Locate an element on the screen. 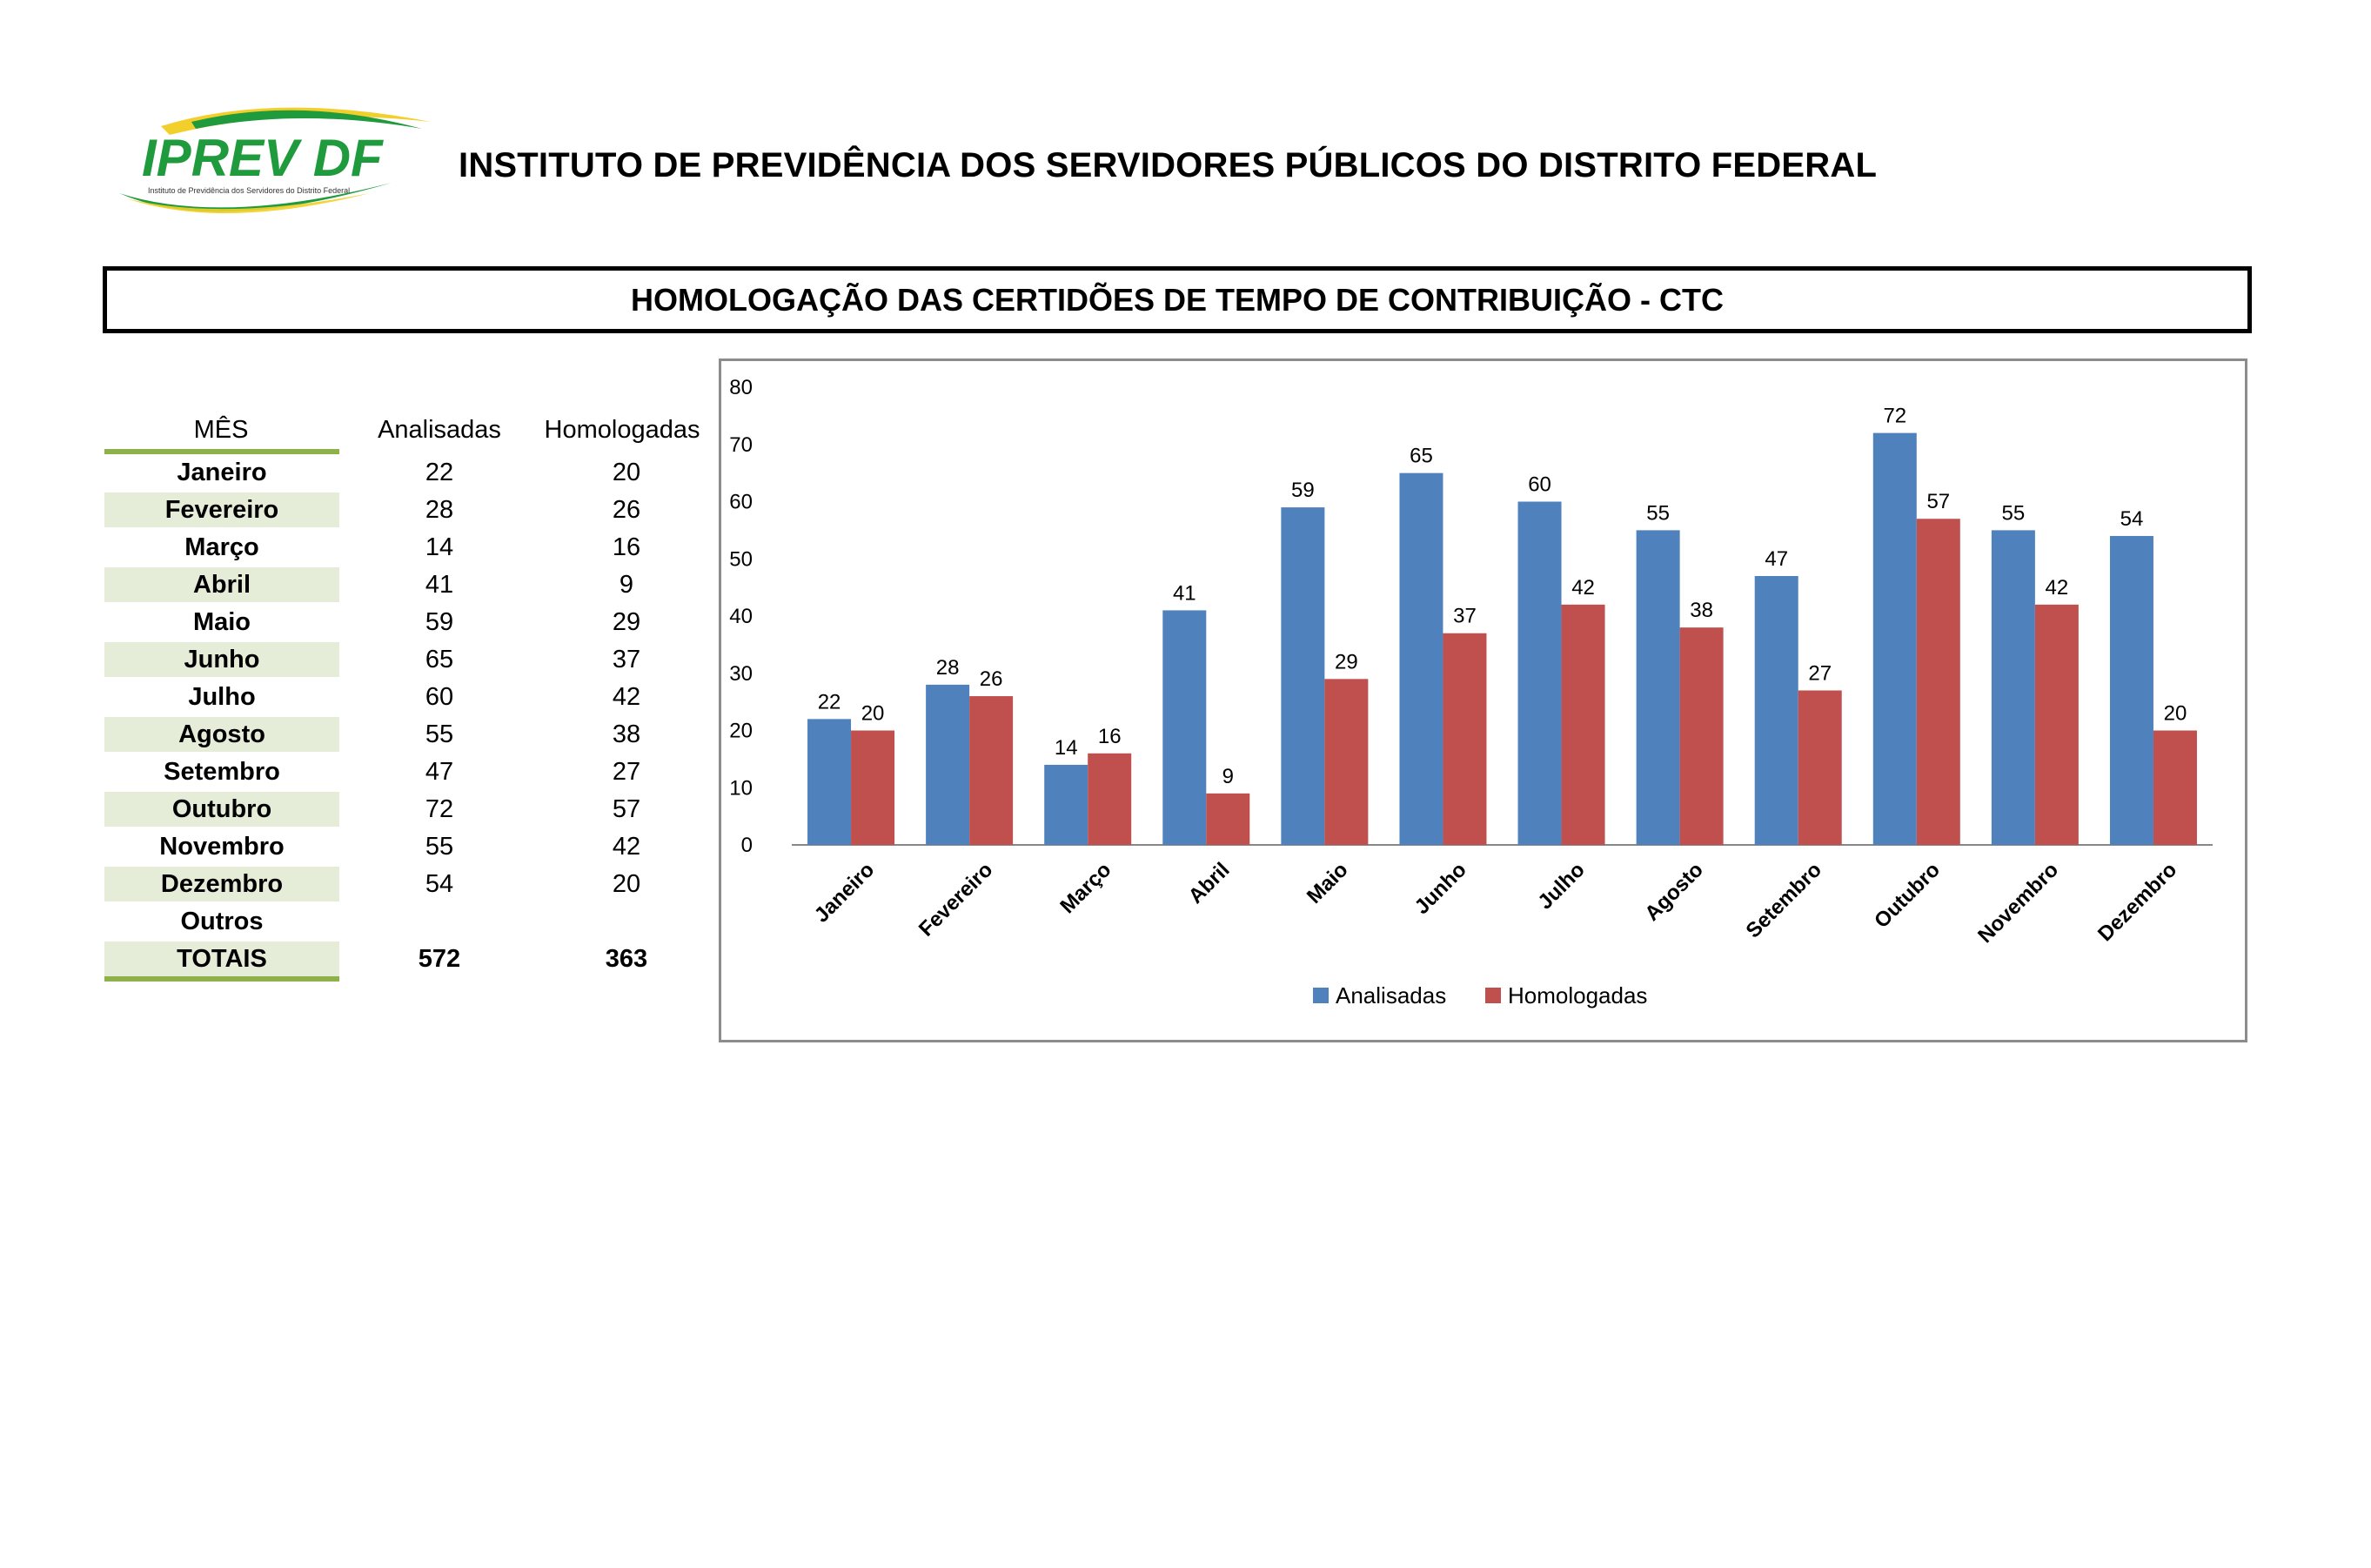  homologadas-cell: 37 is located at coordinates (626, 660).